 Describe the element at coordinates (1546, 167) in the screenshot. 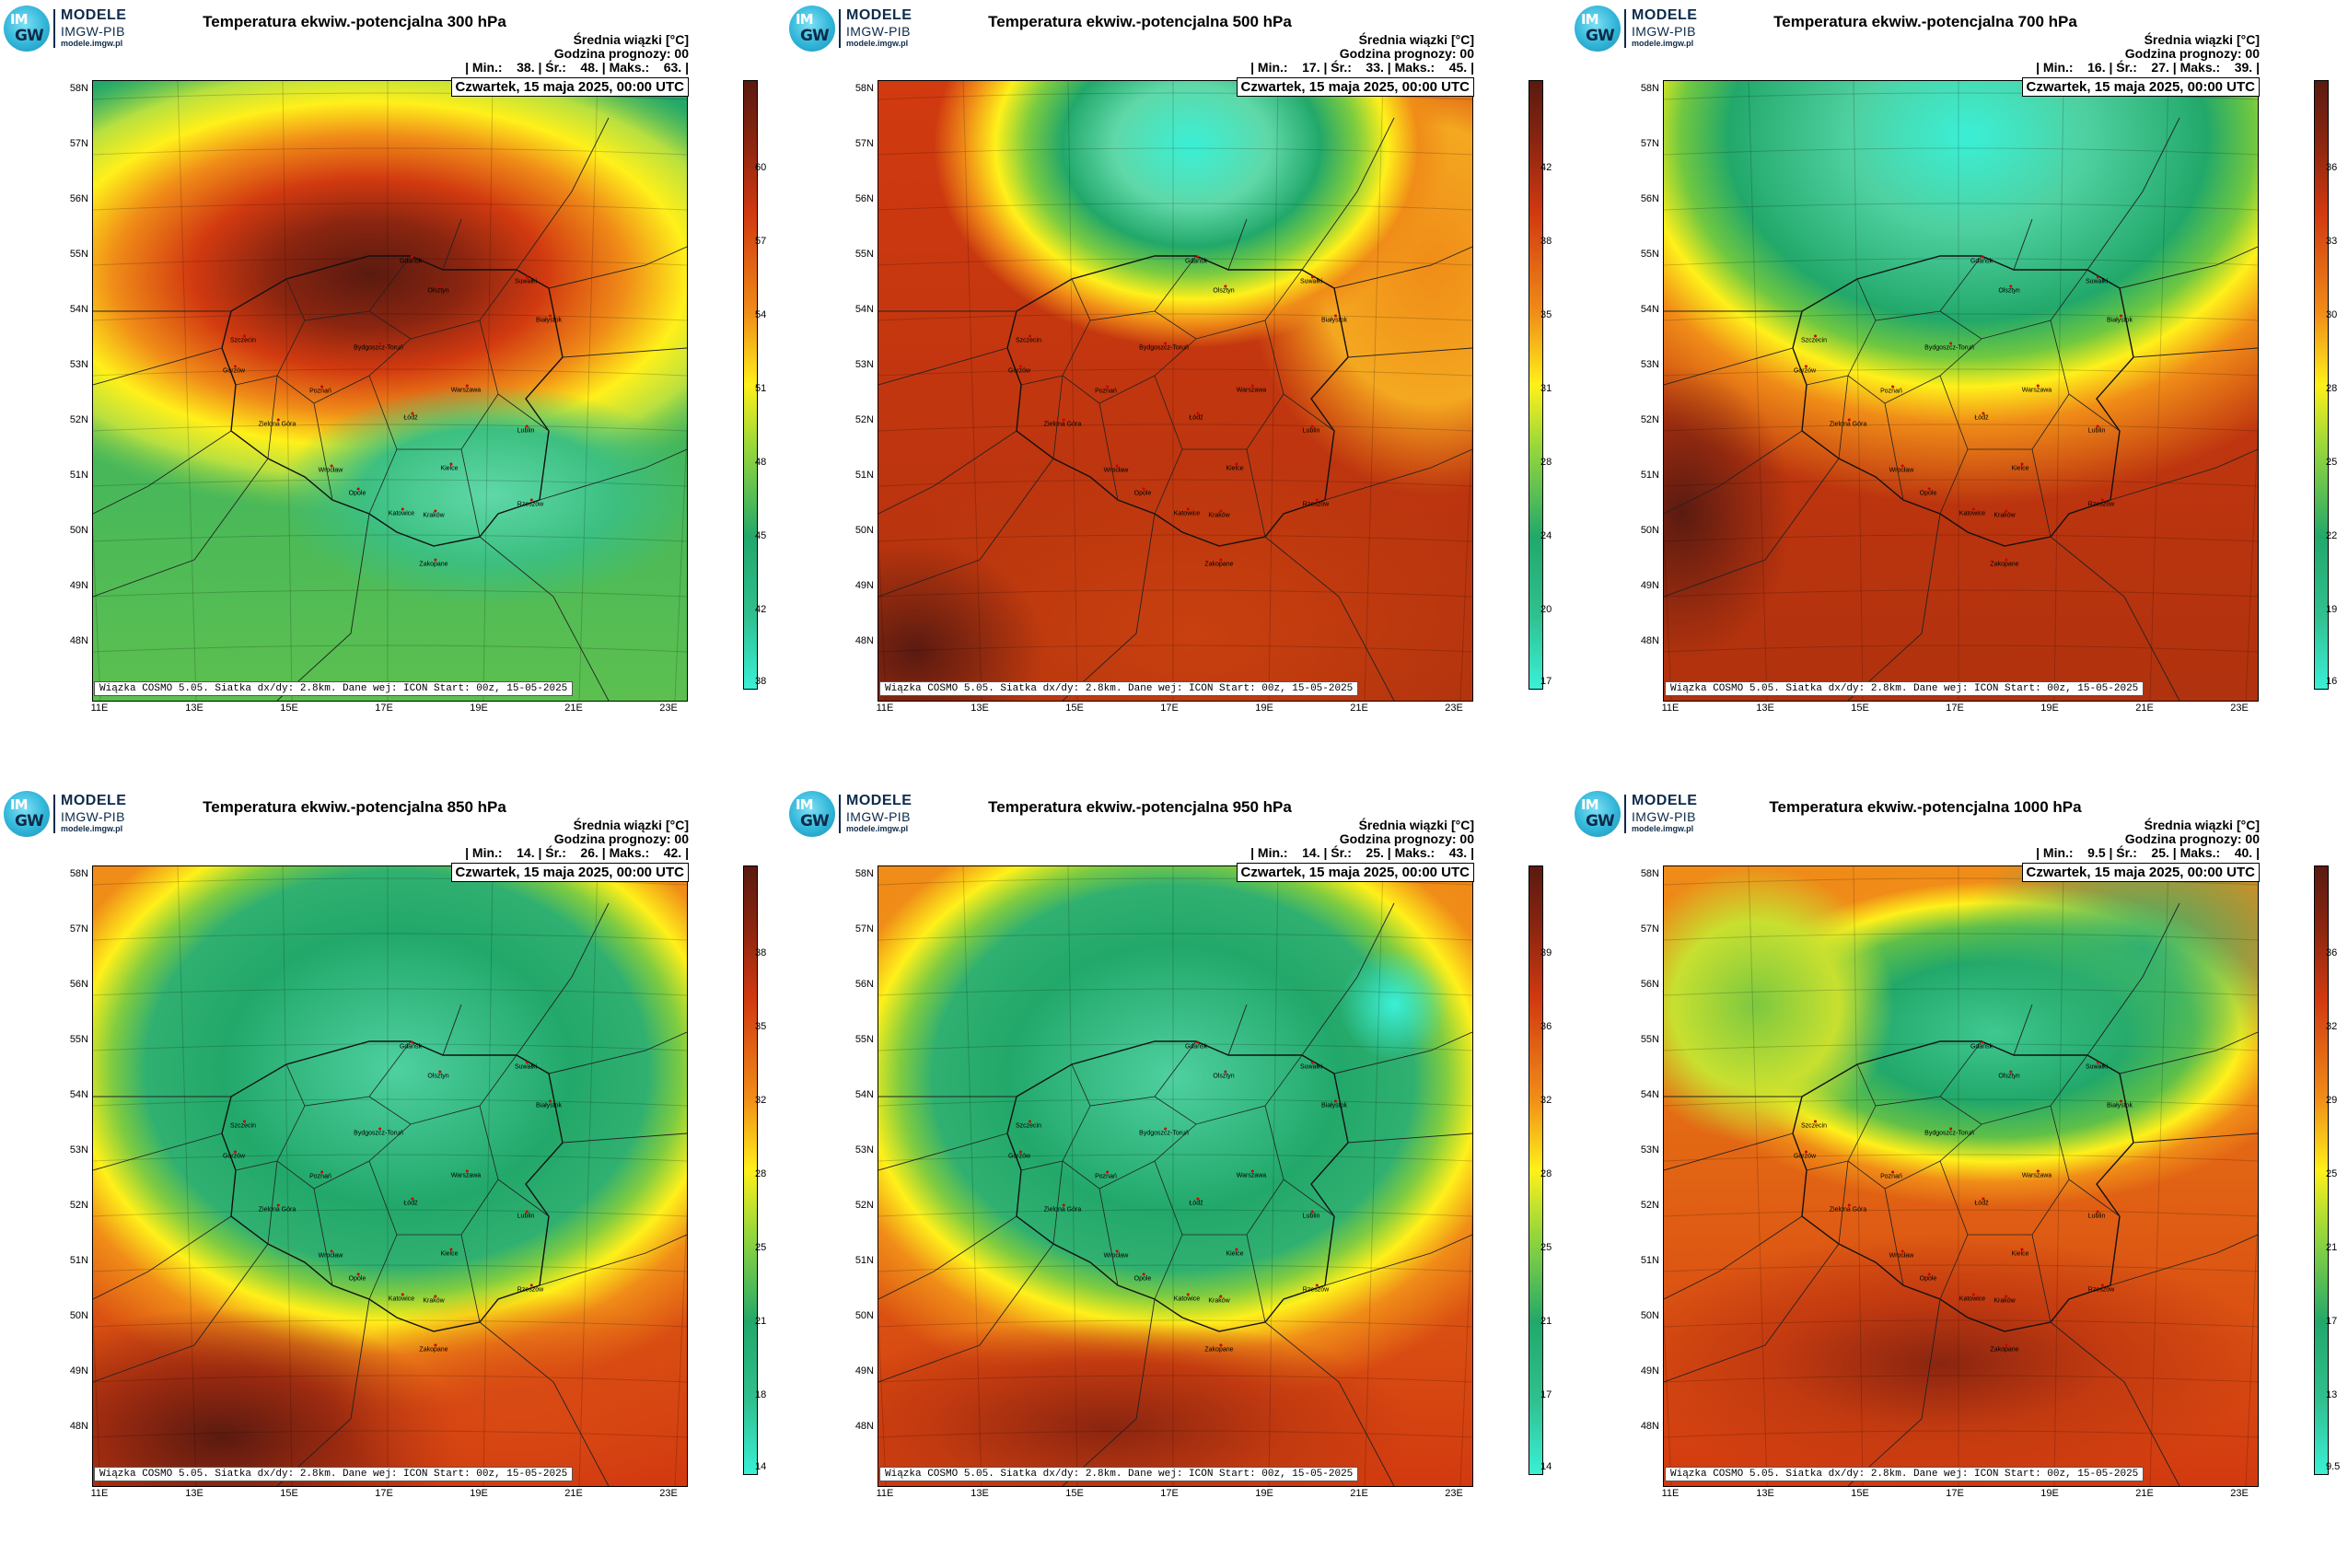

I see `colorbar-tick-label: 42` at that location.